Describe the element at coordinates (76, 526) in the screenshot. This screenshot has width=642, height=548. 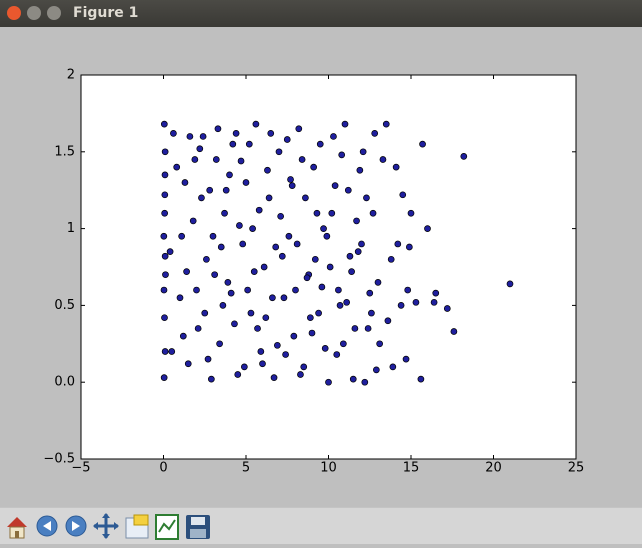
I see `forward-button` at that location.